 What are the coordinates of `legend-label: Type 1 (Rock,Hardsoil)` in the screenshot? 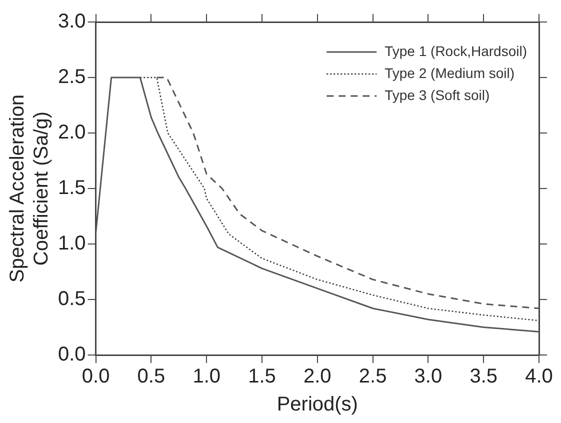 It's located at (456, 50).